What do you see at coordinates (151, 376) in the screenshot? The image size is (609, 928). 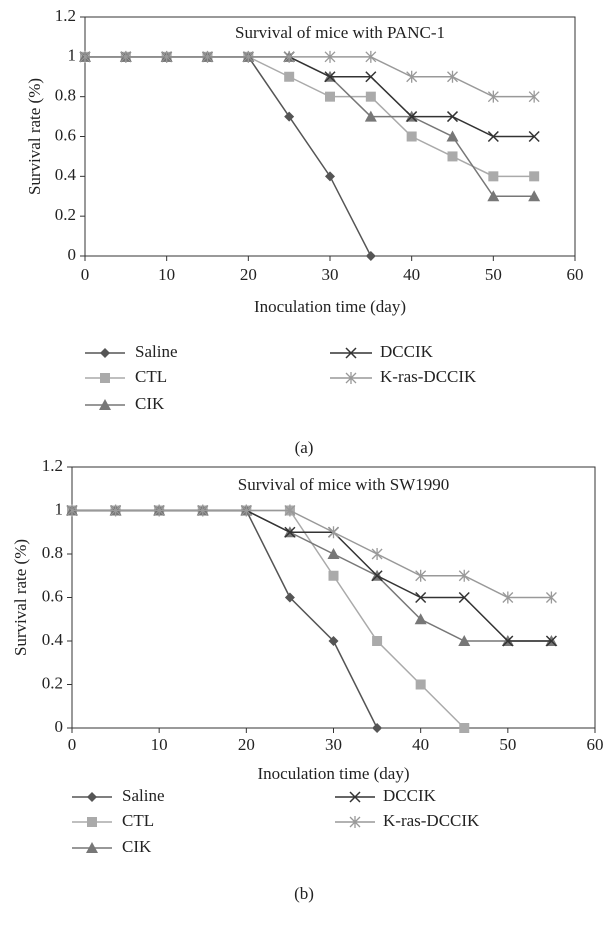 I see `legend-label: CTL` at bounding box center [151, 376].